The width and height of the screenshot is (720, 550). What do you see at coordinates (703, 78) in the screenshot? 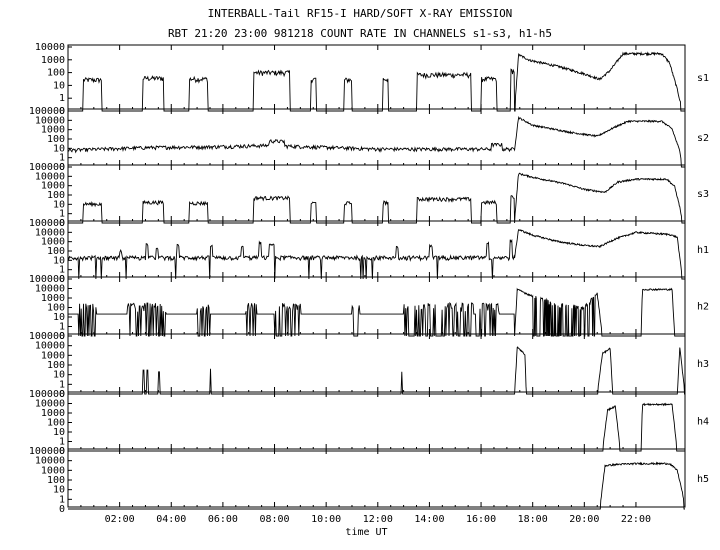
I see `series-label-s1: s1` at bounding box center [703, 78].